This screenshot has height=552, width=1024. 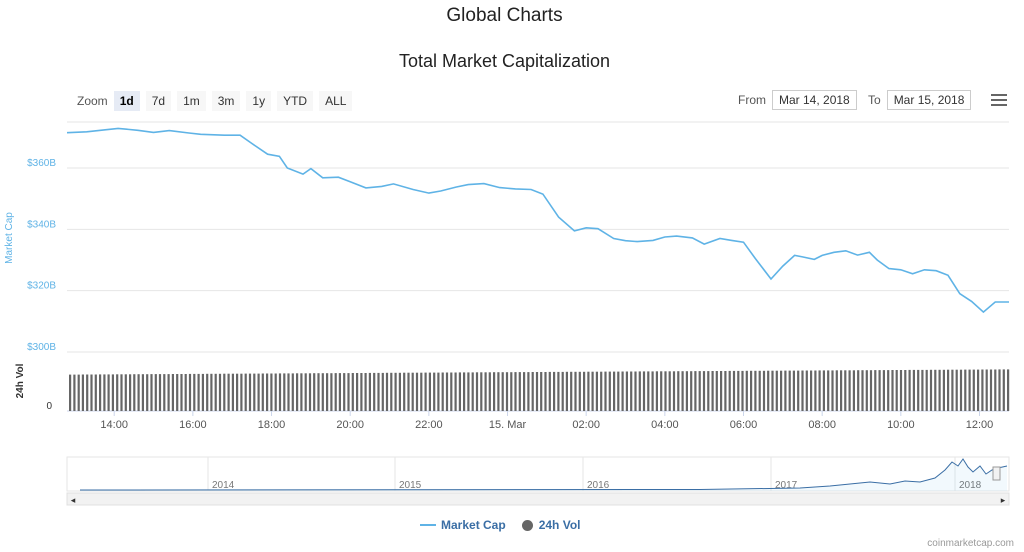 I want to click on from-date-input: Mar 14, 2018, so click(x=814, y=100).